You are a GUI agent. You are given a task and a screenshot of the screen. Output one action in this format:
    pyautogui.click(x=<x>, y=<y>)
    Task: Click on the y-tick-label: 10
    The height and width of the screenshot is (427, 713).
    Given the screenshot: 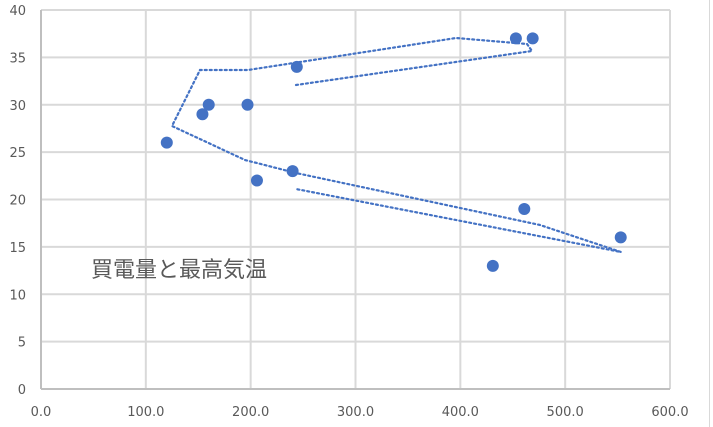 What is the action you would take?
    pyautogui.click(x=17, y=295)
    